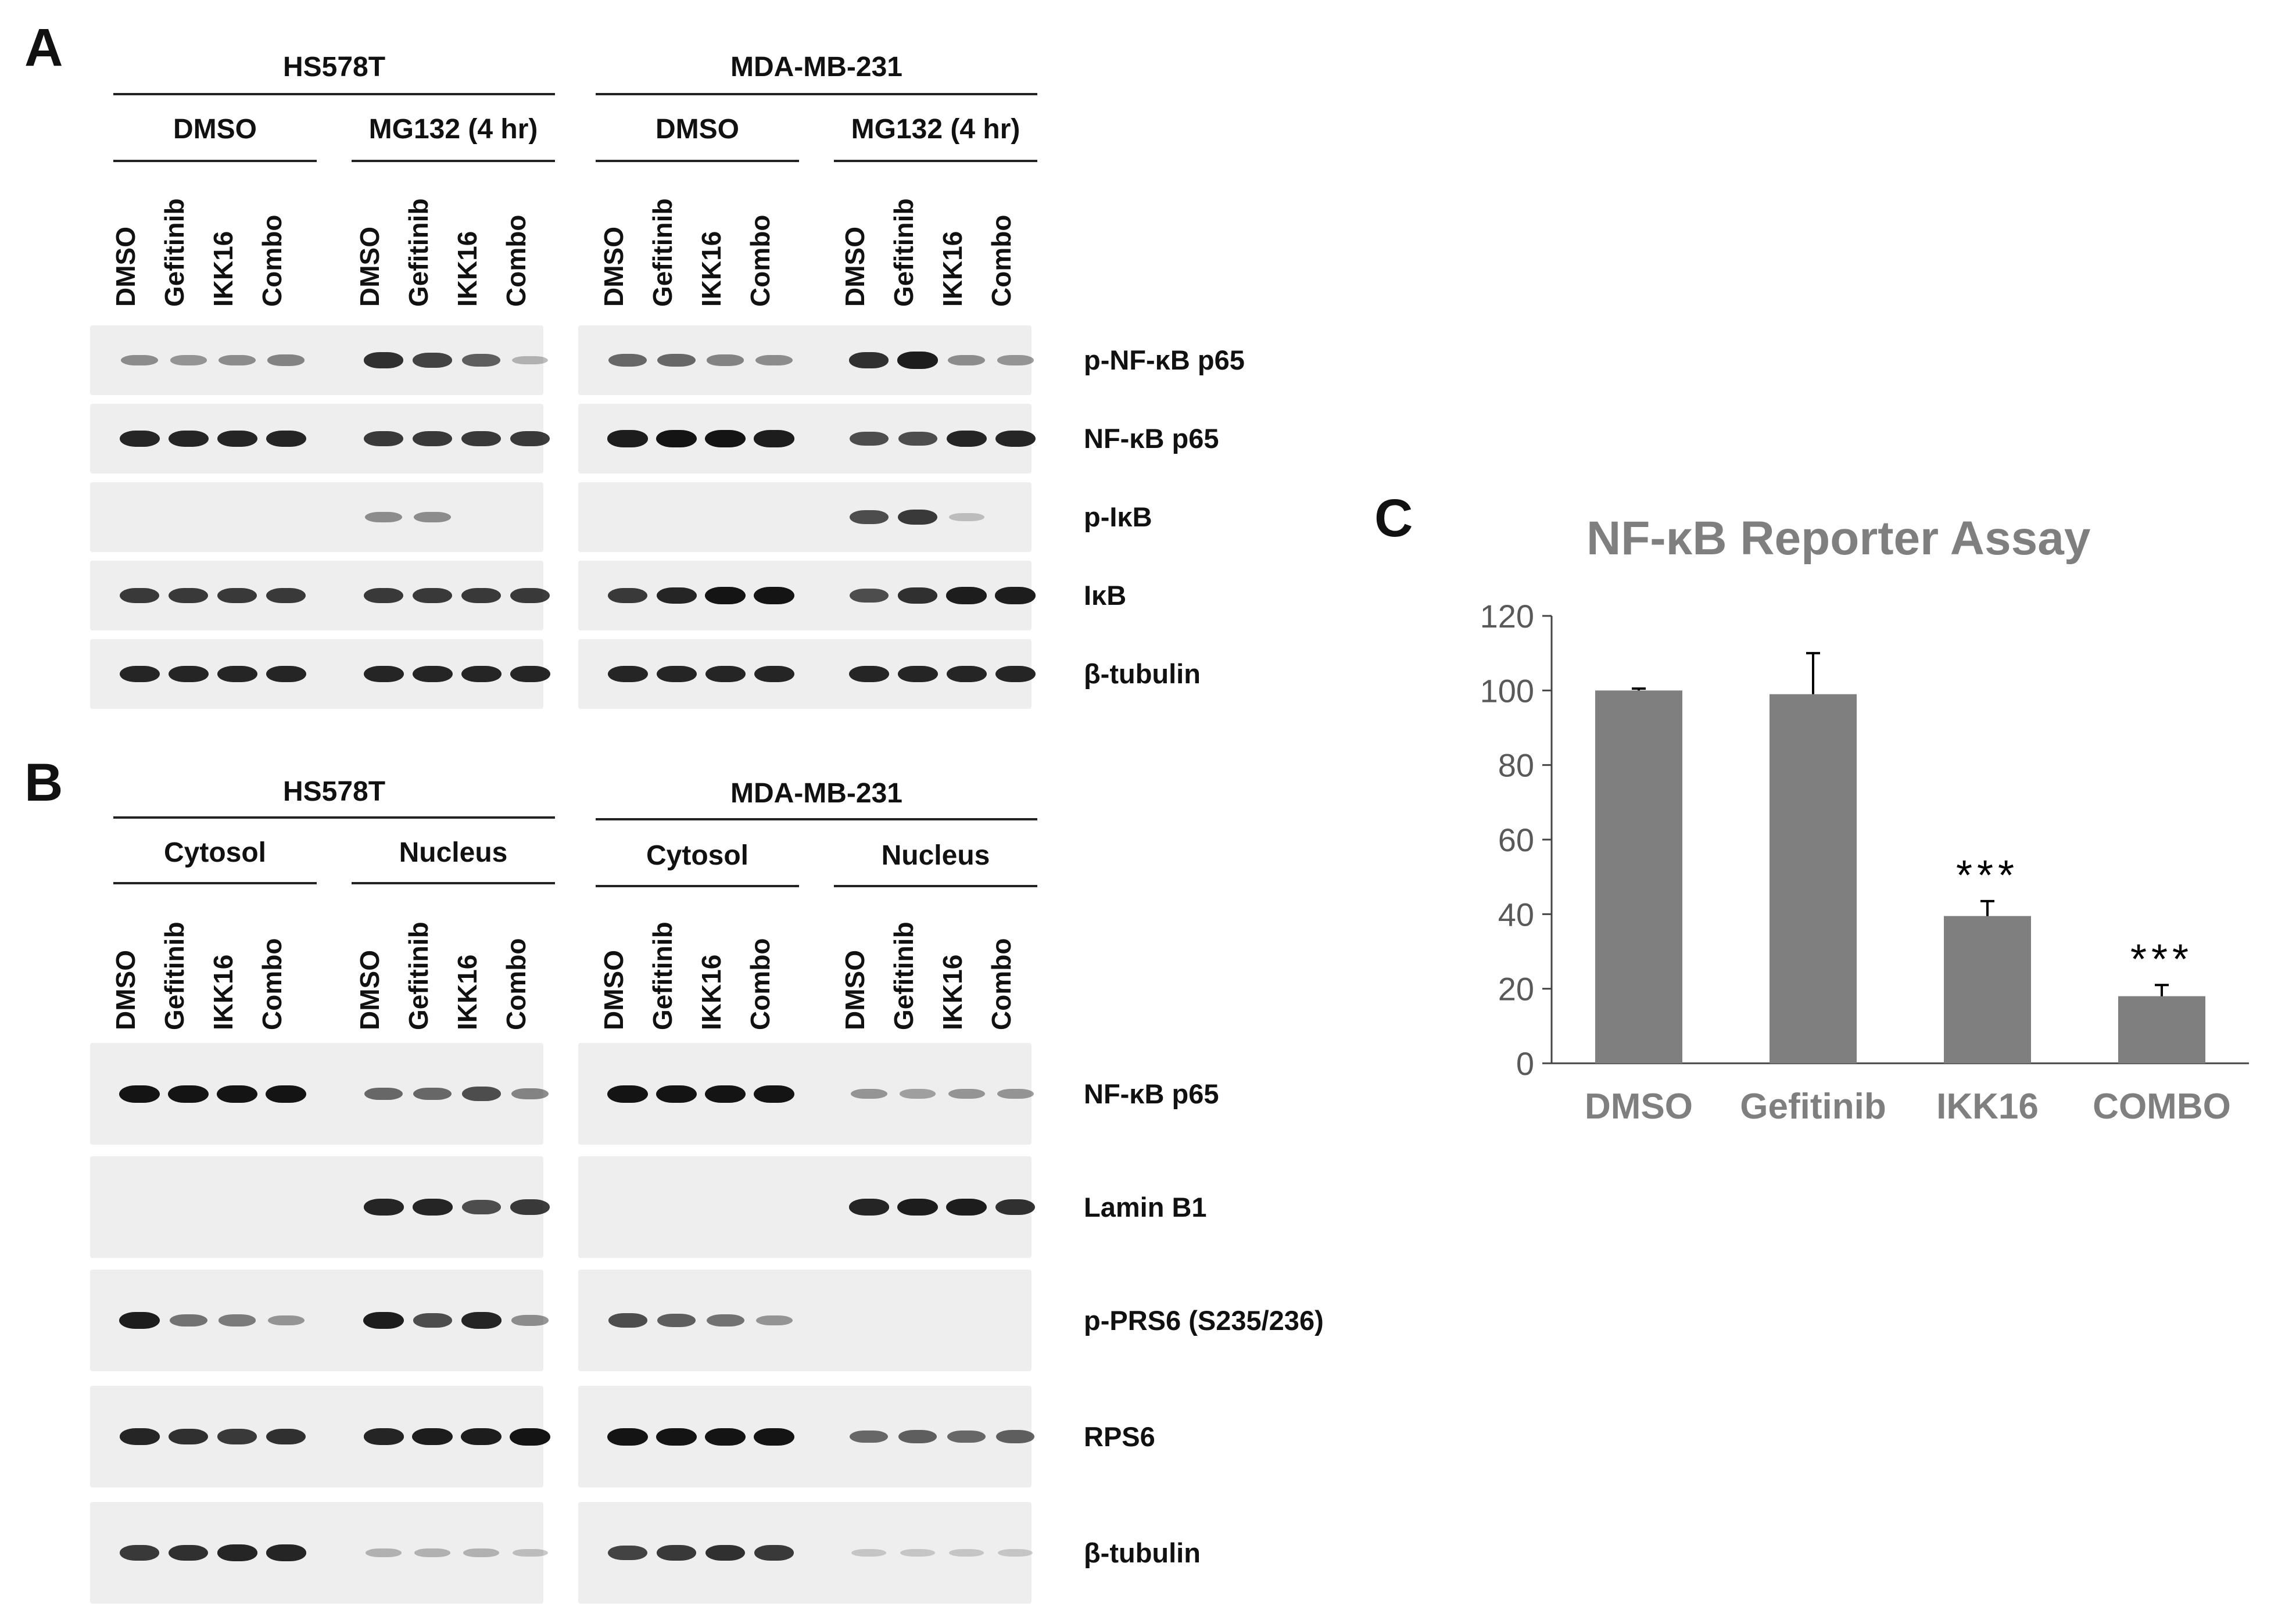 This screenshot has height=1624, width=2278. I want to click on panel-c-letter: C, so click(1393, 518).